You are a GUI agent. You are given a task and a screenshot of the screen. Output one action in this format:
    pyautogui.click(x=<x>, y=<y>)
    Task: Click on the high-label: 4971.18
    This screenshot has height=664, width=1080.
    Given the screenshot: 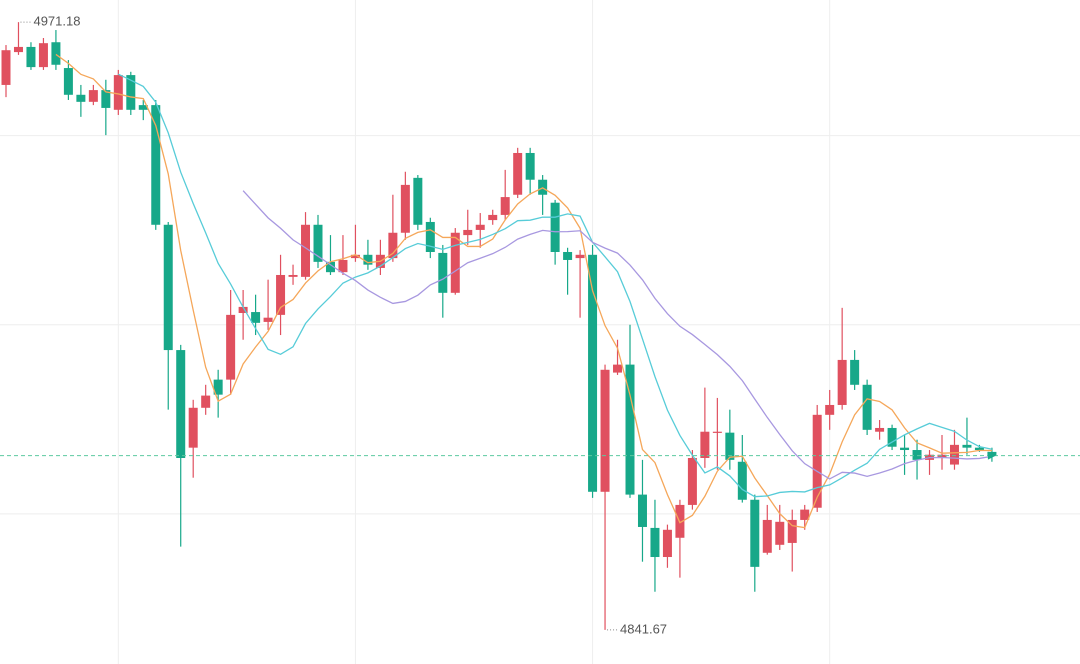 What is the action you would take?
    pyautogui.click(x=56, y=21)
    